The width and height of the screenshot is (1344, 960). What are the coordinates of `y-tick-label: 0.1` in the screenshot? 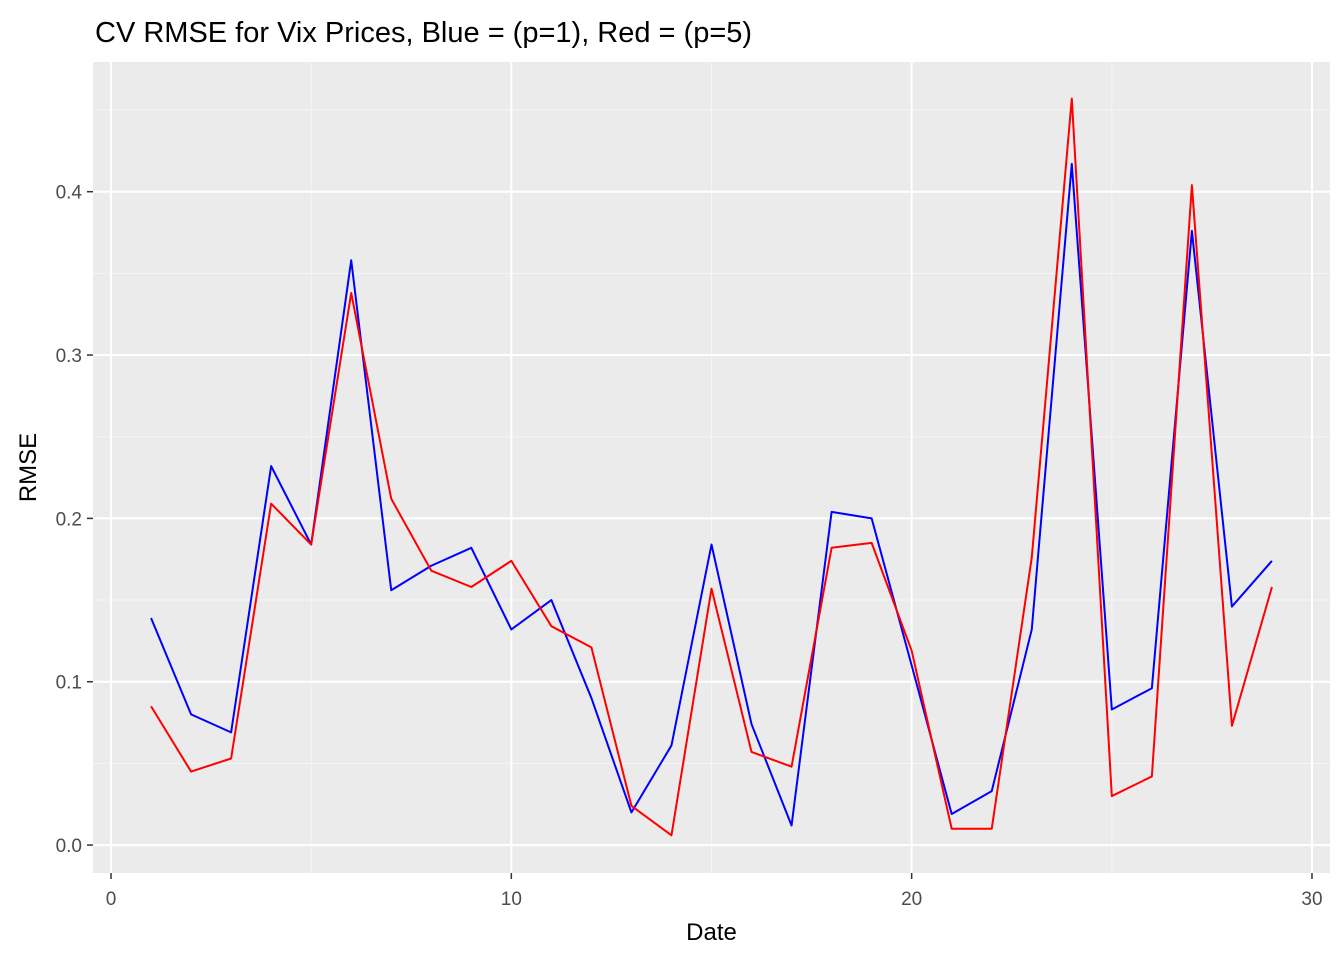 It's located at (69, 683).